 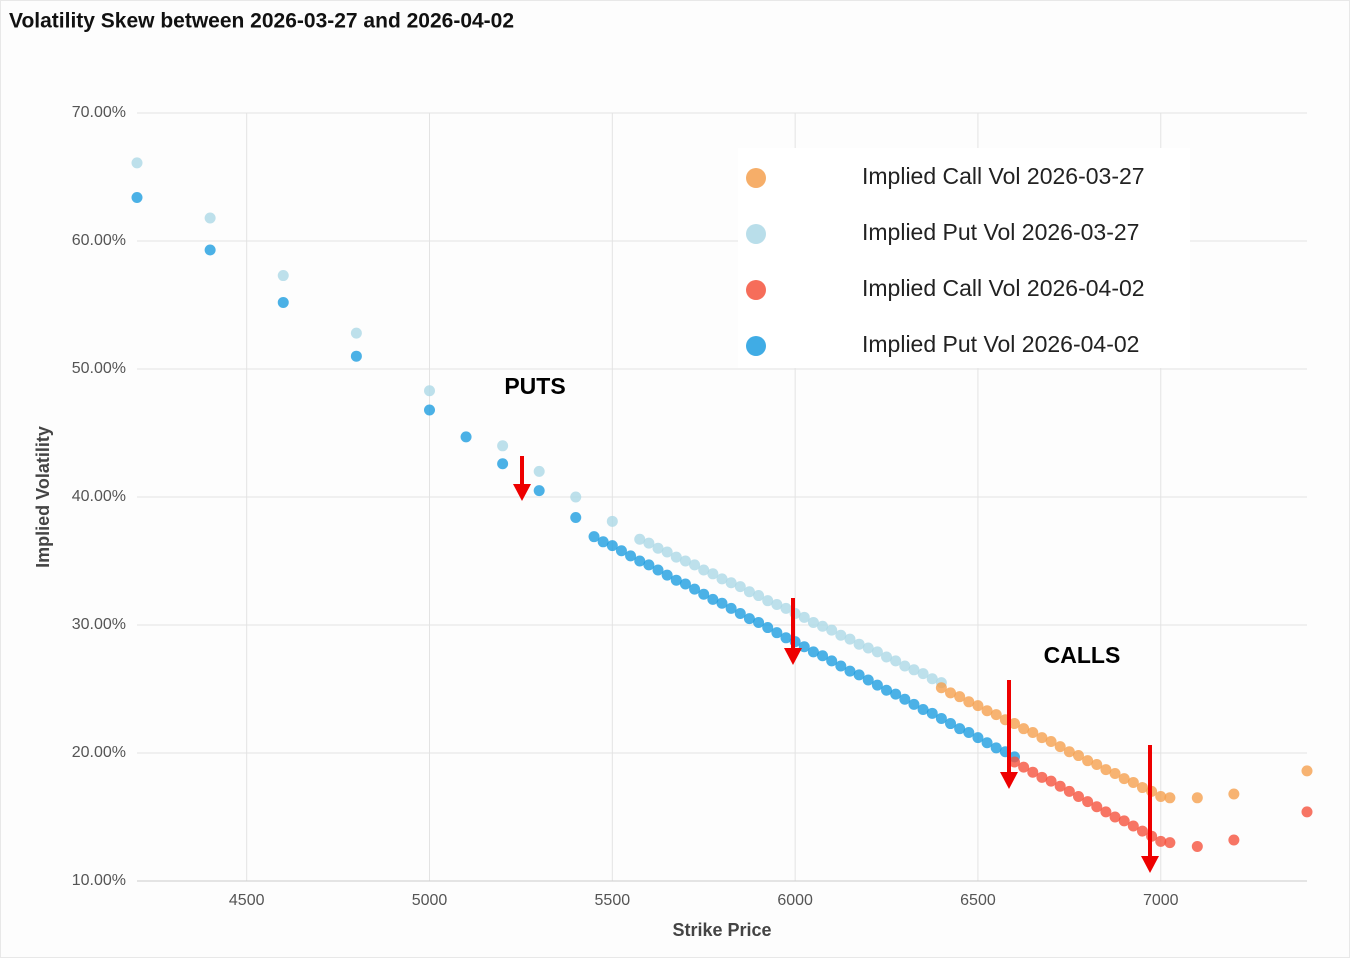 I want to click on legend-label: Implied Put Vol 2026-04-02, so click(x=1000, y=344).